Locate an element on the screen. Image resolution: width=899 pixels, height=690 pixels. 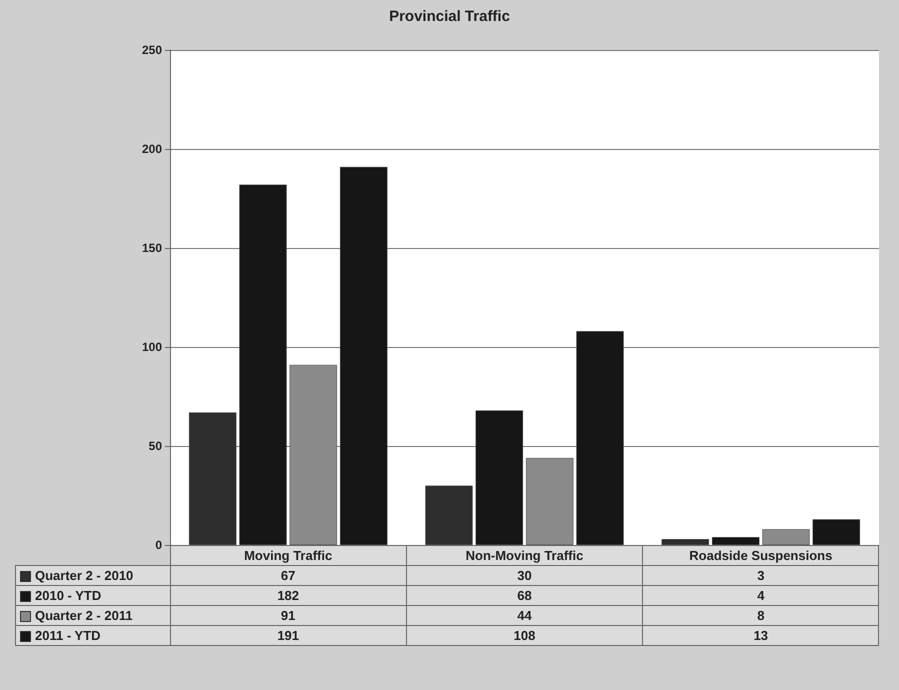
data-label: 30 is located at coordinates (524, 576).